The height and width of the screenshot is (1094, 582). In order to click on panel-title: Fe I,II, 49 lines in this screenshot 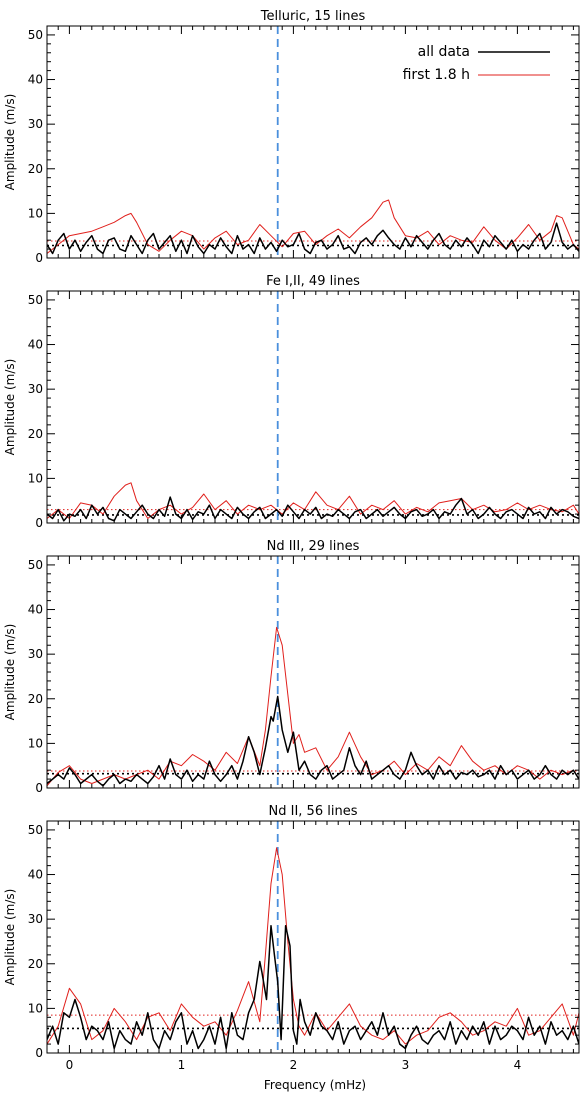, I will do `click(313, 281)`.